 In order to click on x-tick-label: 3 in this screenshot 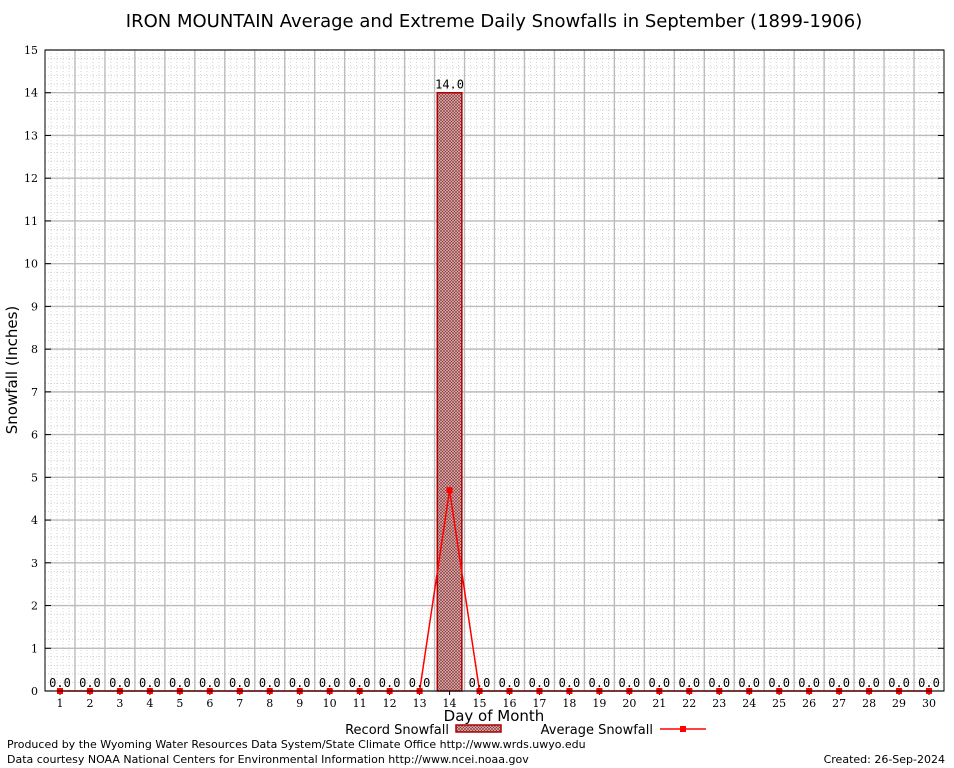, I will do `click(119, 703)`.